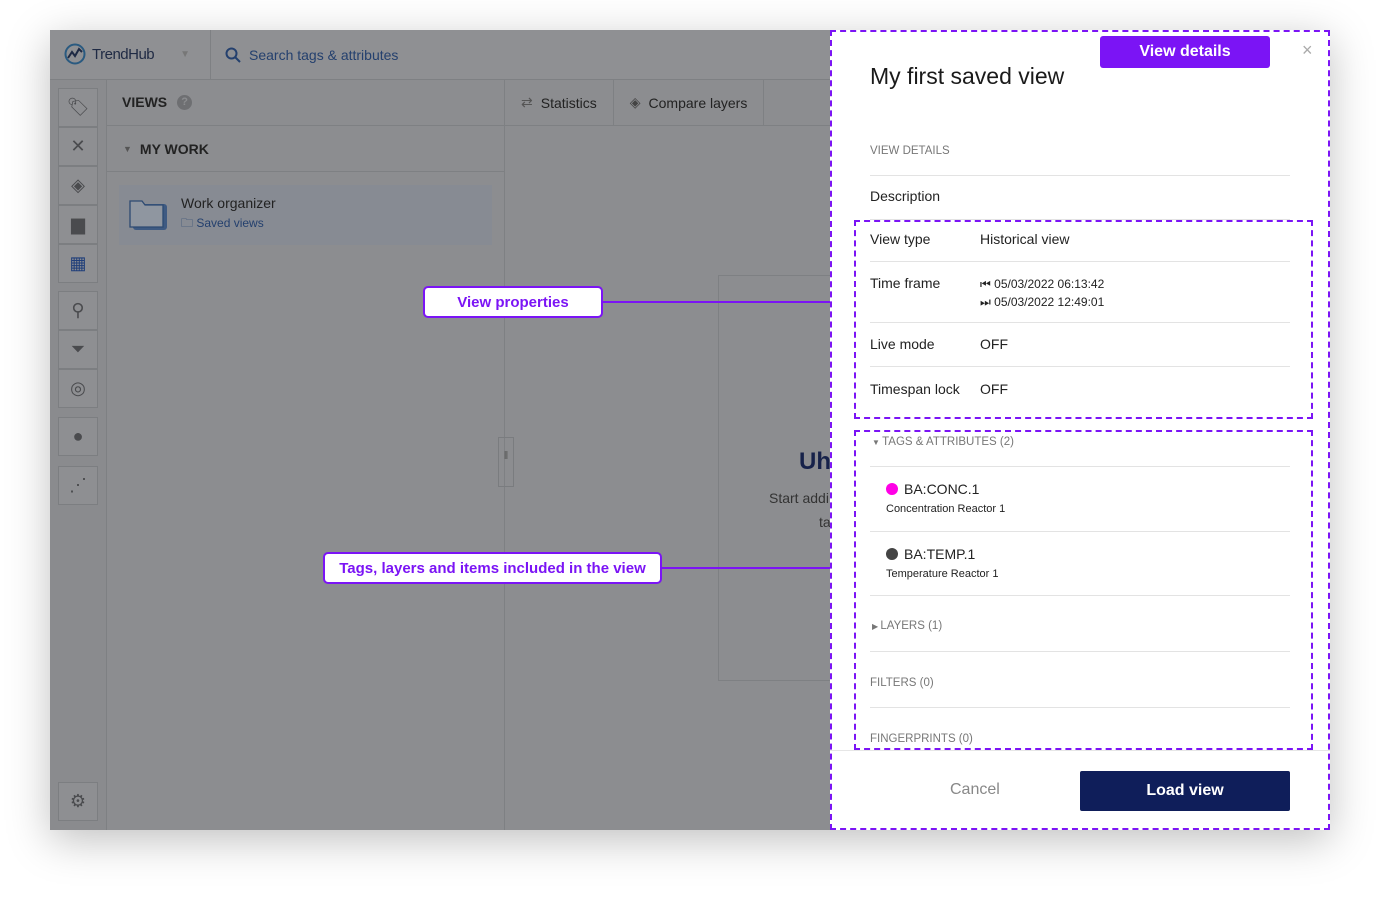 This screenshot has height=900, width=1380. What do you see at coordinates (324, 55) in the screenshot?
I see `search-placeholder: Search tags & attributes` at bounding box center [324, 55].